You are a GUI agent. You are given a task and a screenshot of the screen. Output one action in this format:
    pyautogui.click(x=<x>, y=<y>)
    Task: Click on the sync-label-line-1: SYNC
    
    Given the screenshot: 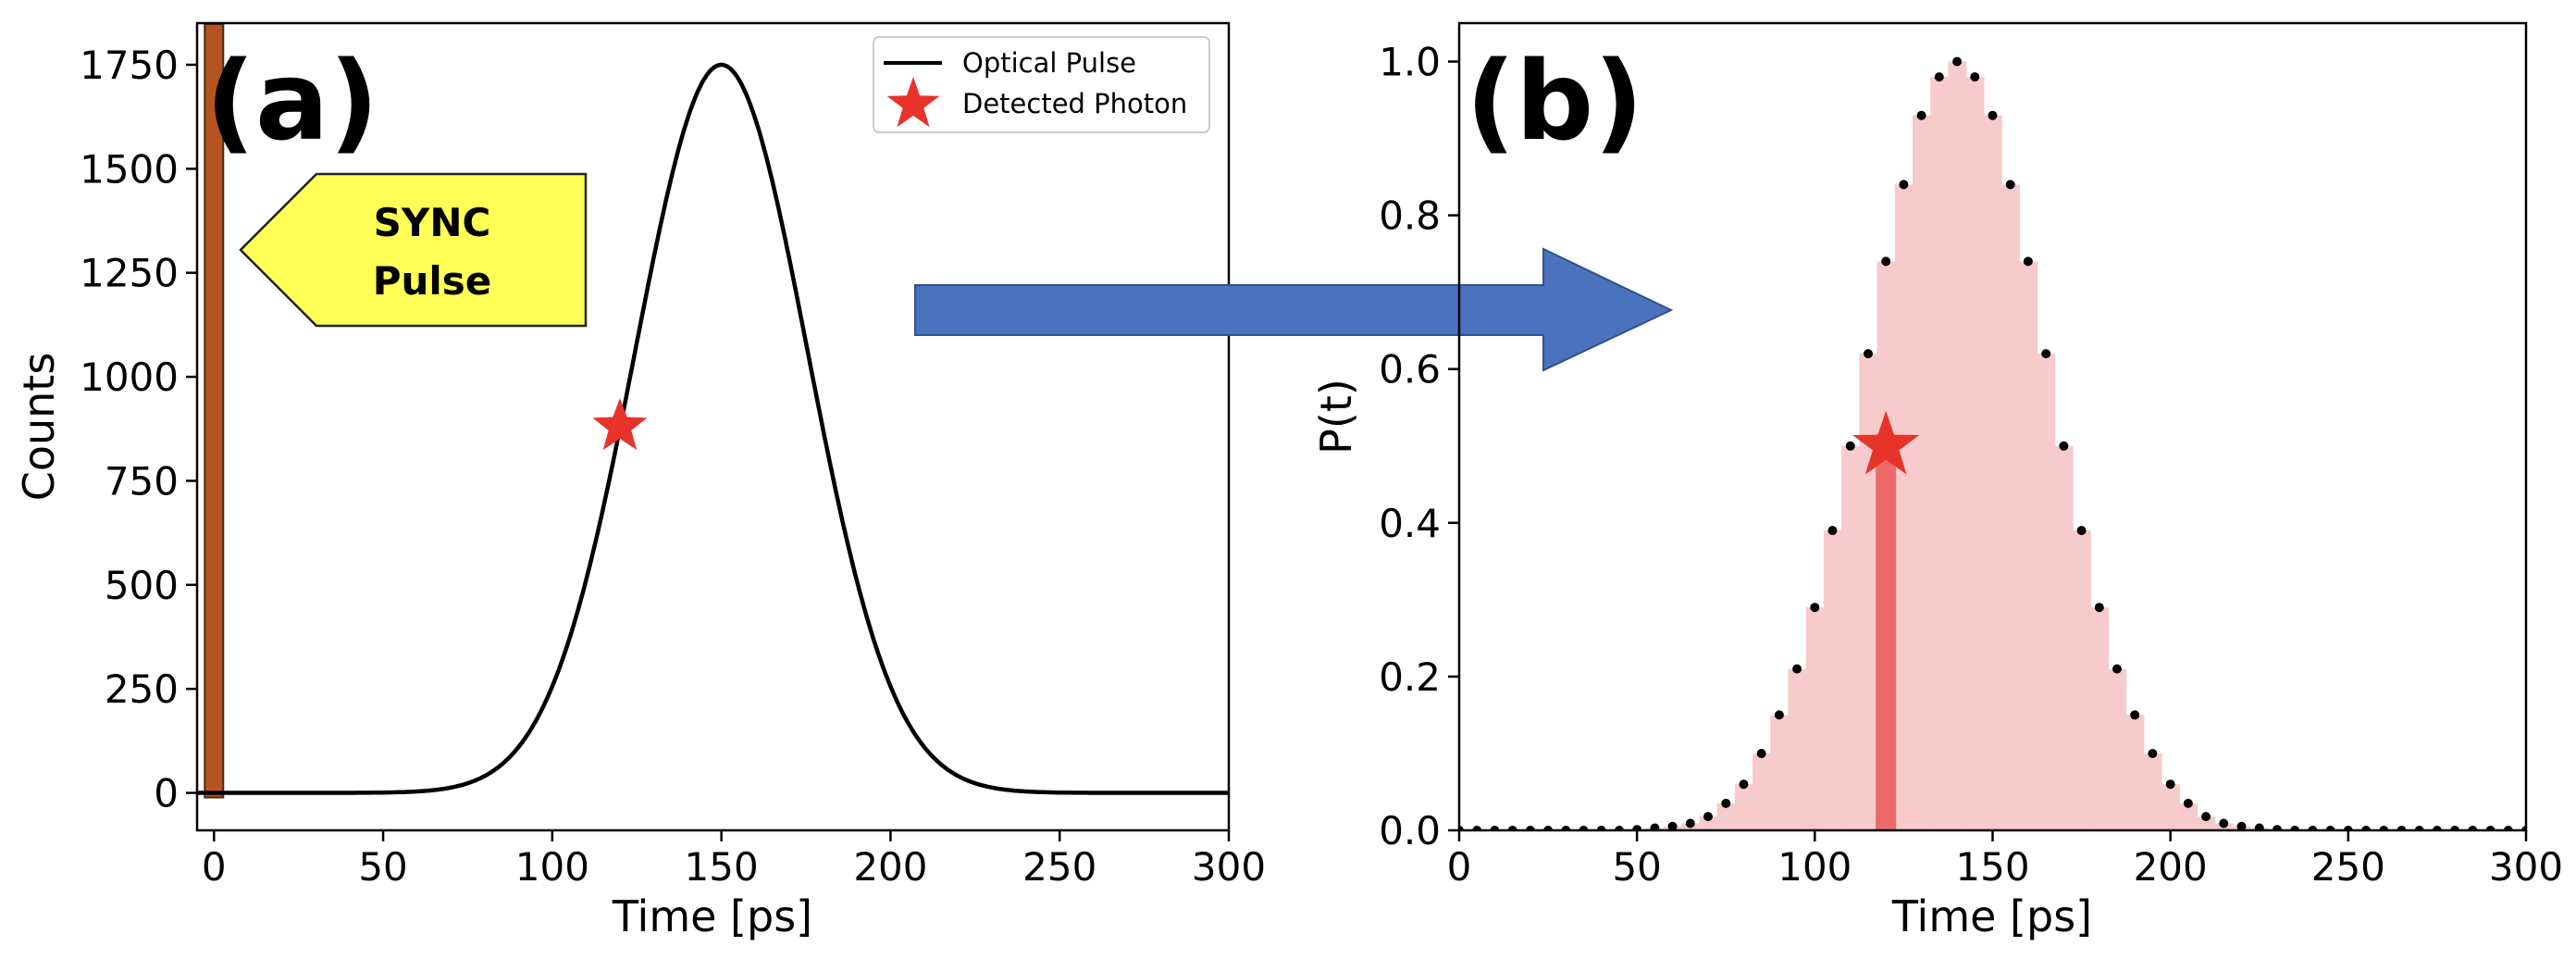 What is the action you would take?
    pyautogui.click(x=432, y=222)
    